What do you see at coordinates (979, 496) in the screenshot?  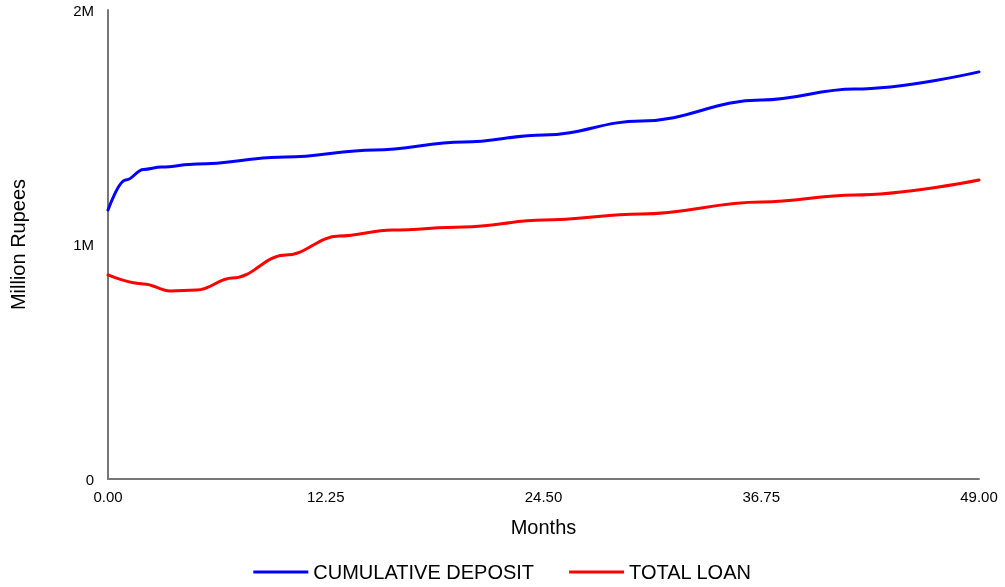 I see `x-tick-label: 49.00` at bounding box center [979, 496].